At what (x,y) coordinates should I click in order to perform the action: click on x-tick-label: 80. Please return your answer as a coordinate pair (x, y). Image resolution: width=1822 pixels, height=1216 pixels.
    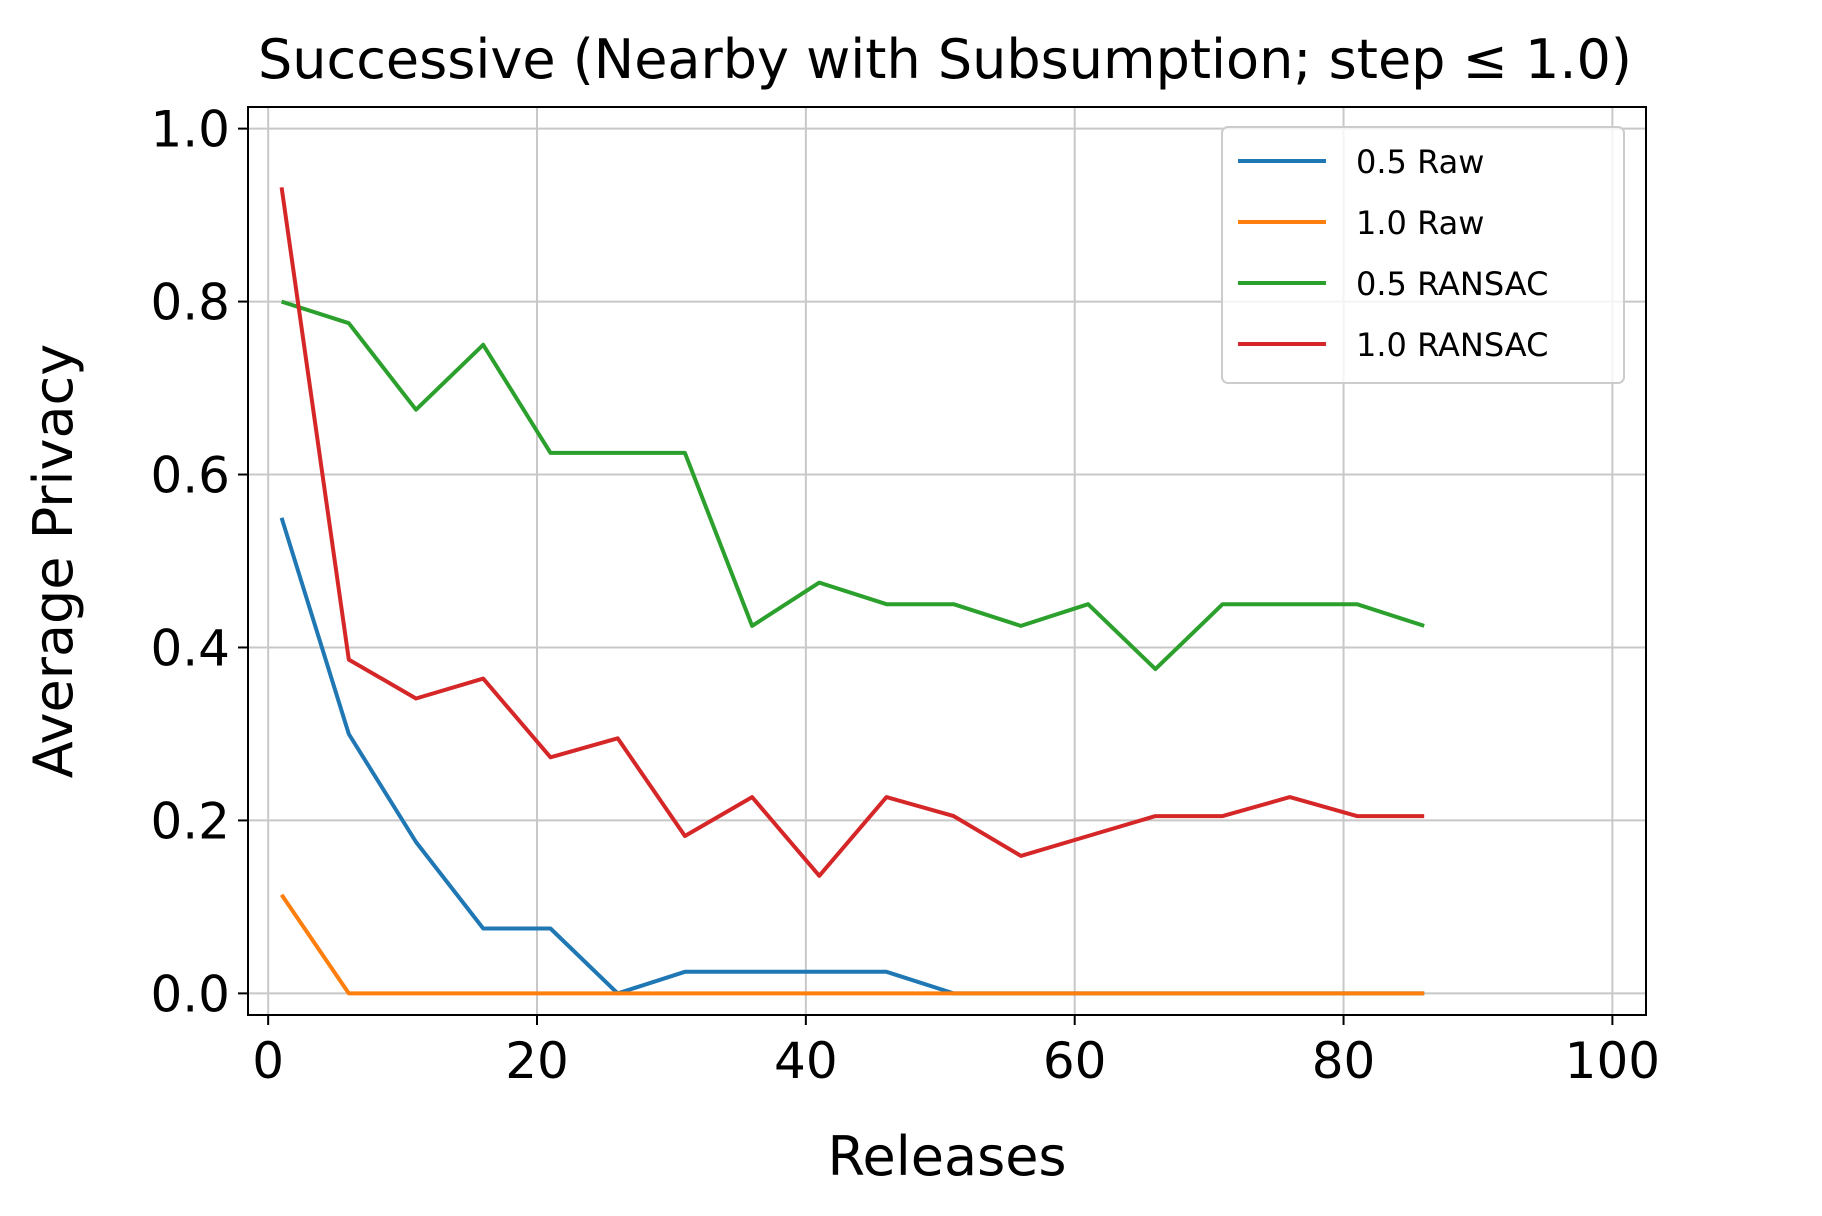
    Looking at the image, I should click on (1344, 1061).